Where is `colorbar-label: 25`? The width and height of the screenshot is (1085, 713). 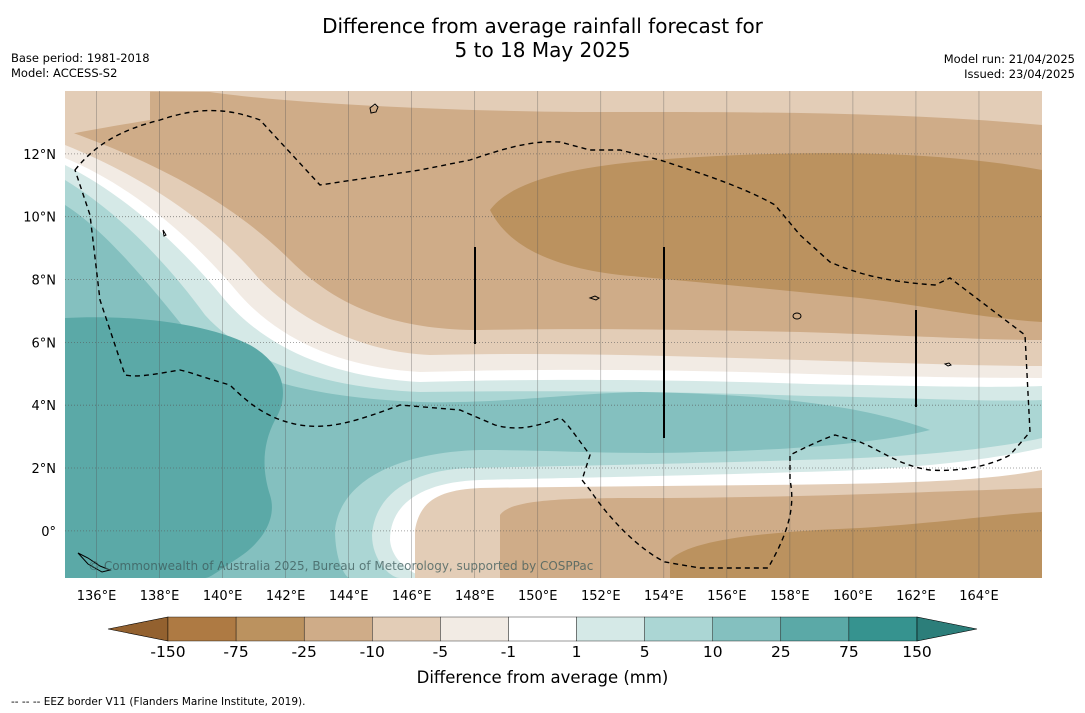 colorbar-label: 25 is located at coordinates (780, 652).